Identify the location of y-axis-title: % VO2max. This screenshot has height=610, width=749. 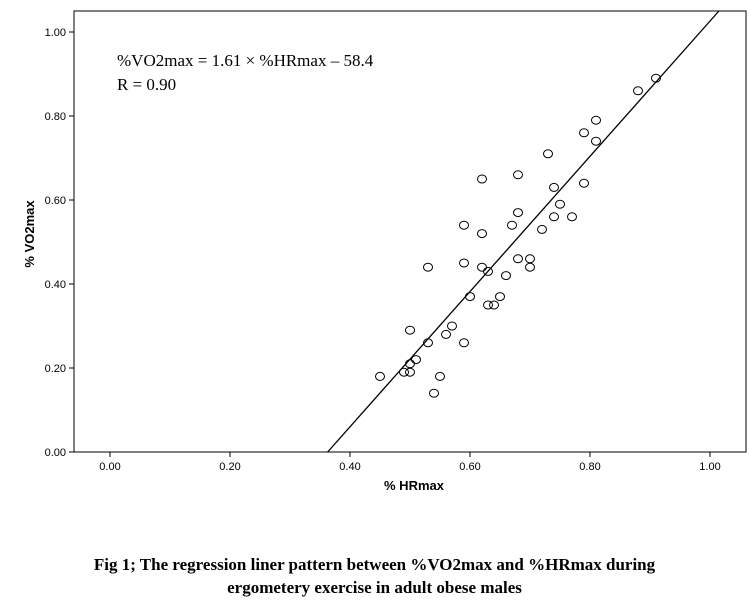
(29, 234).